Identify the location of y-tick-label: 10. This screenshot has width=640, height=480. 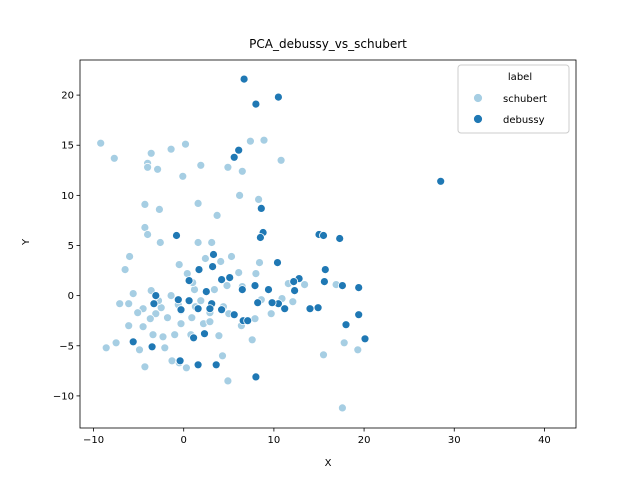
(67, 196).